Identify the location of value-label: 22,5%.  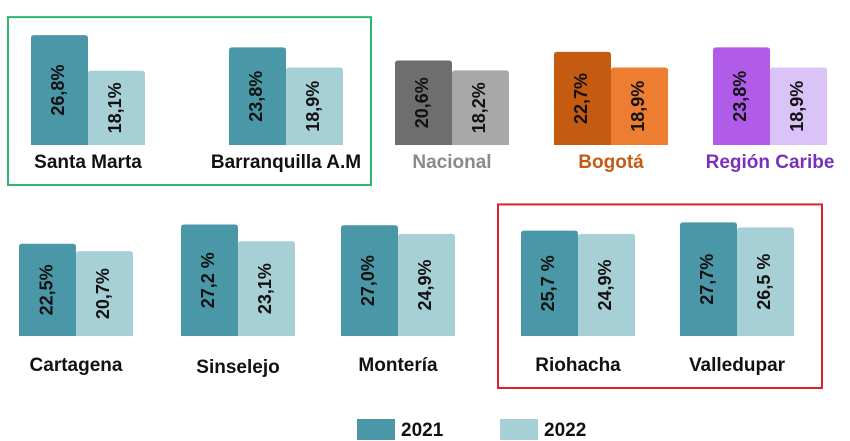
(46, 289).